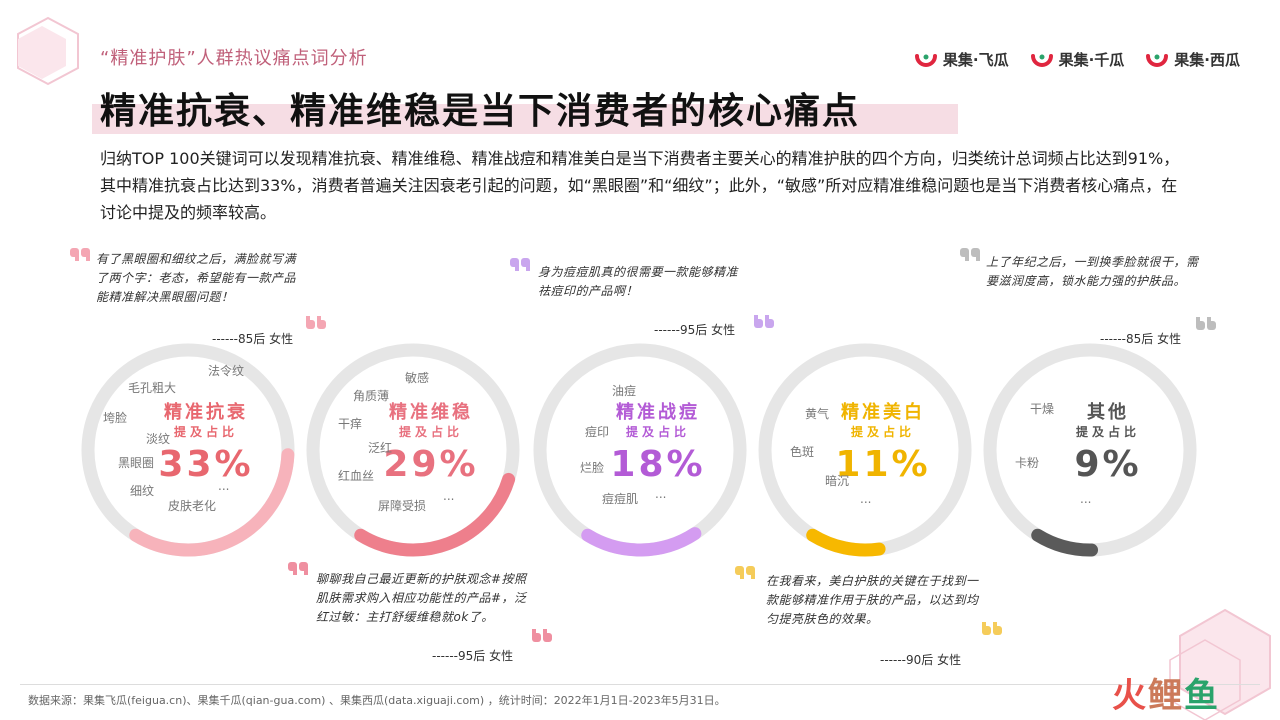 Image resolution: width=1280 pixels, height=720 pixels. Describe the element at coordinates (431, 412) in the screenshot. I see `category-name: 精准维稳` at that location.